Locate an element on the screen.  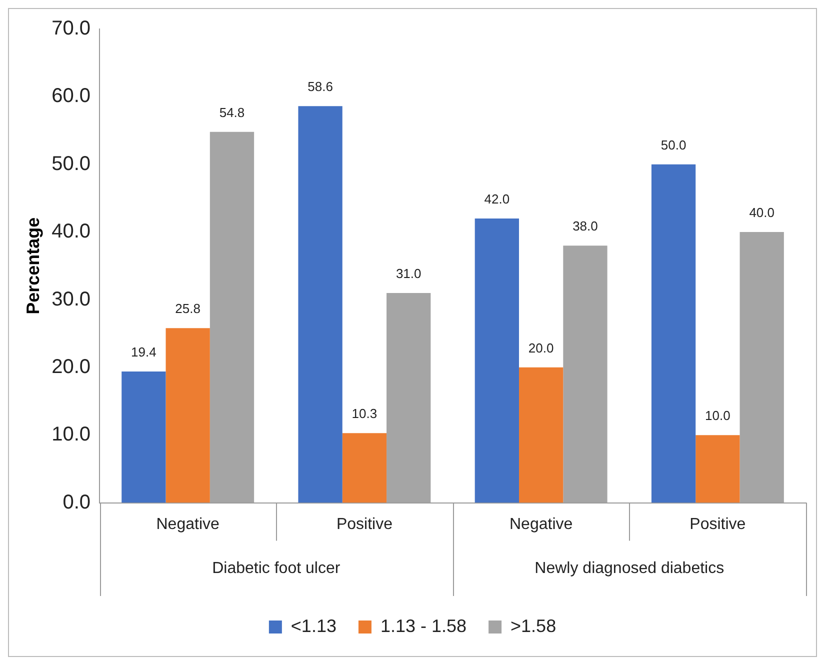
legend-label: 1.13 - 1.58 is located at coordinates (423, 626).